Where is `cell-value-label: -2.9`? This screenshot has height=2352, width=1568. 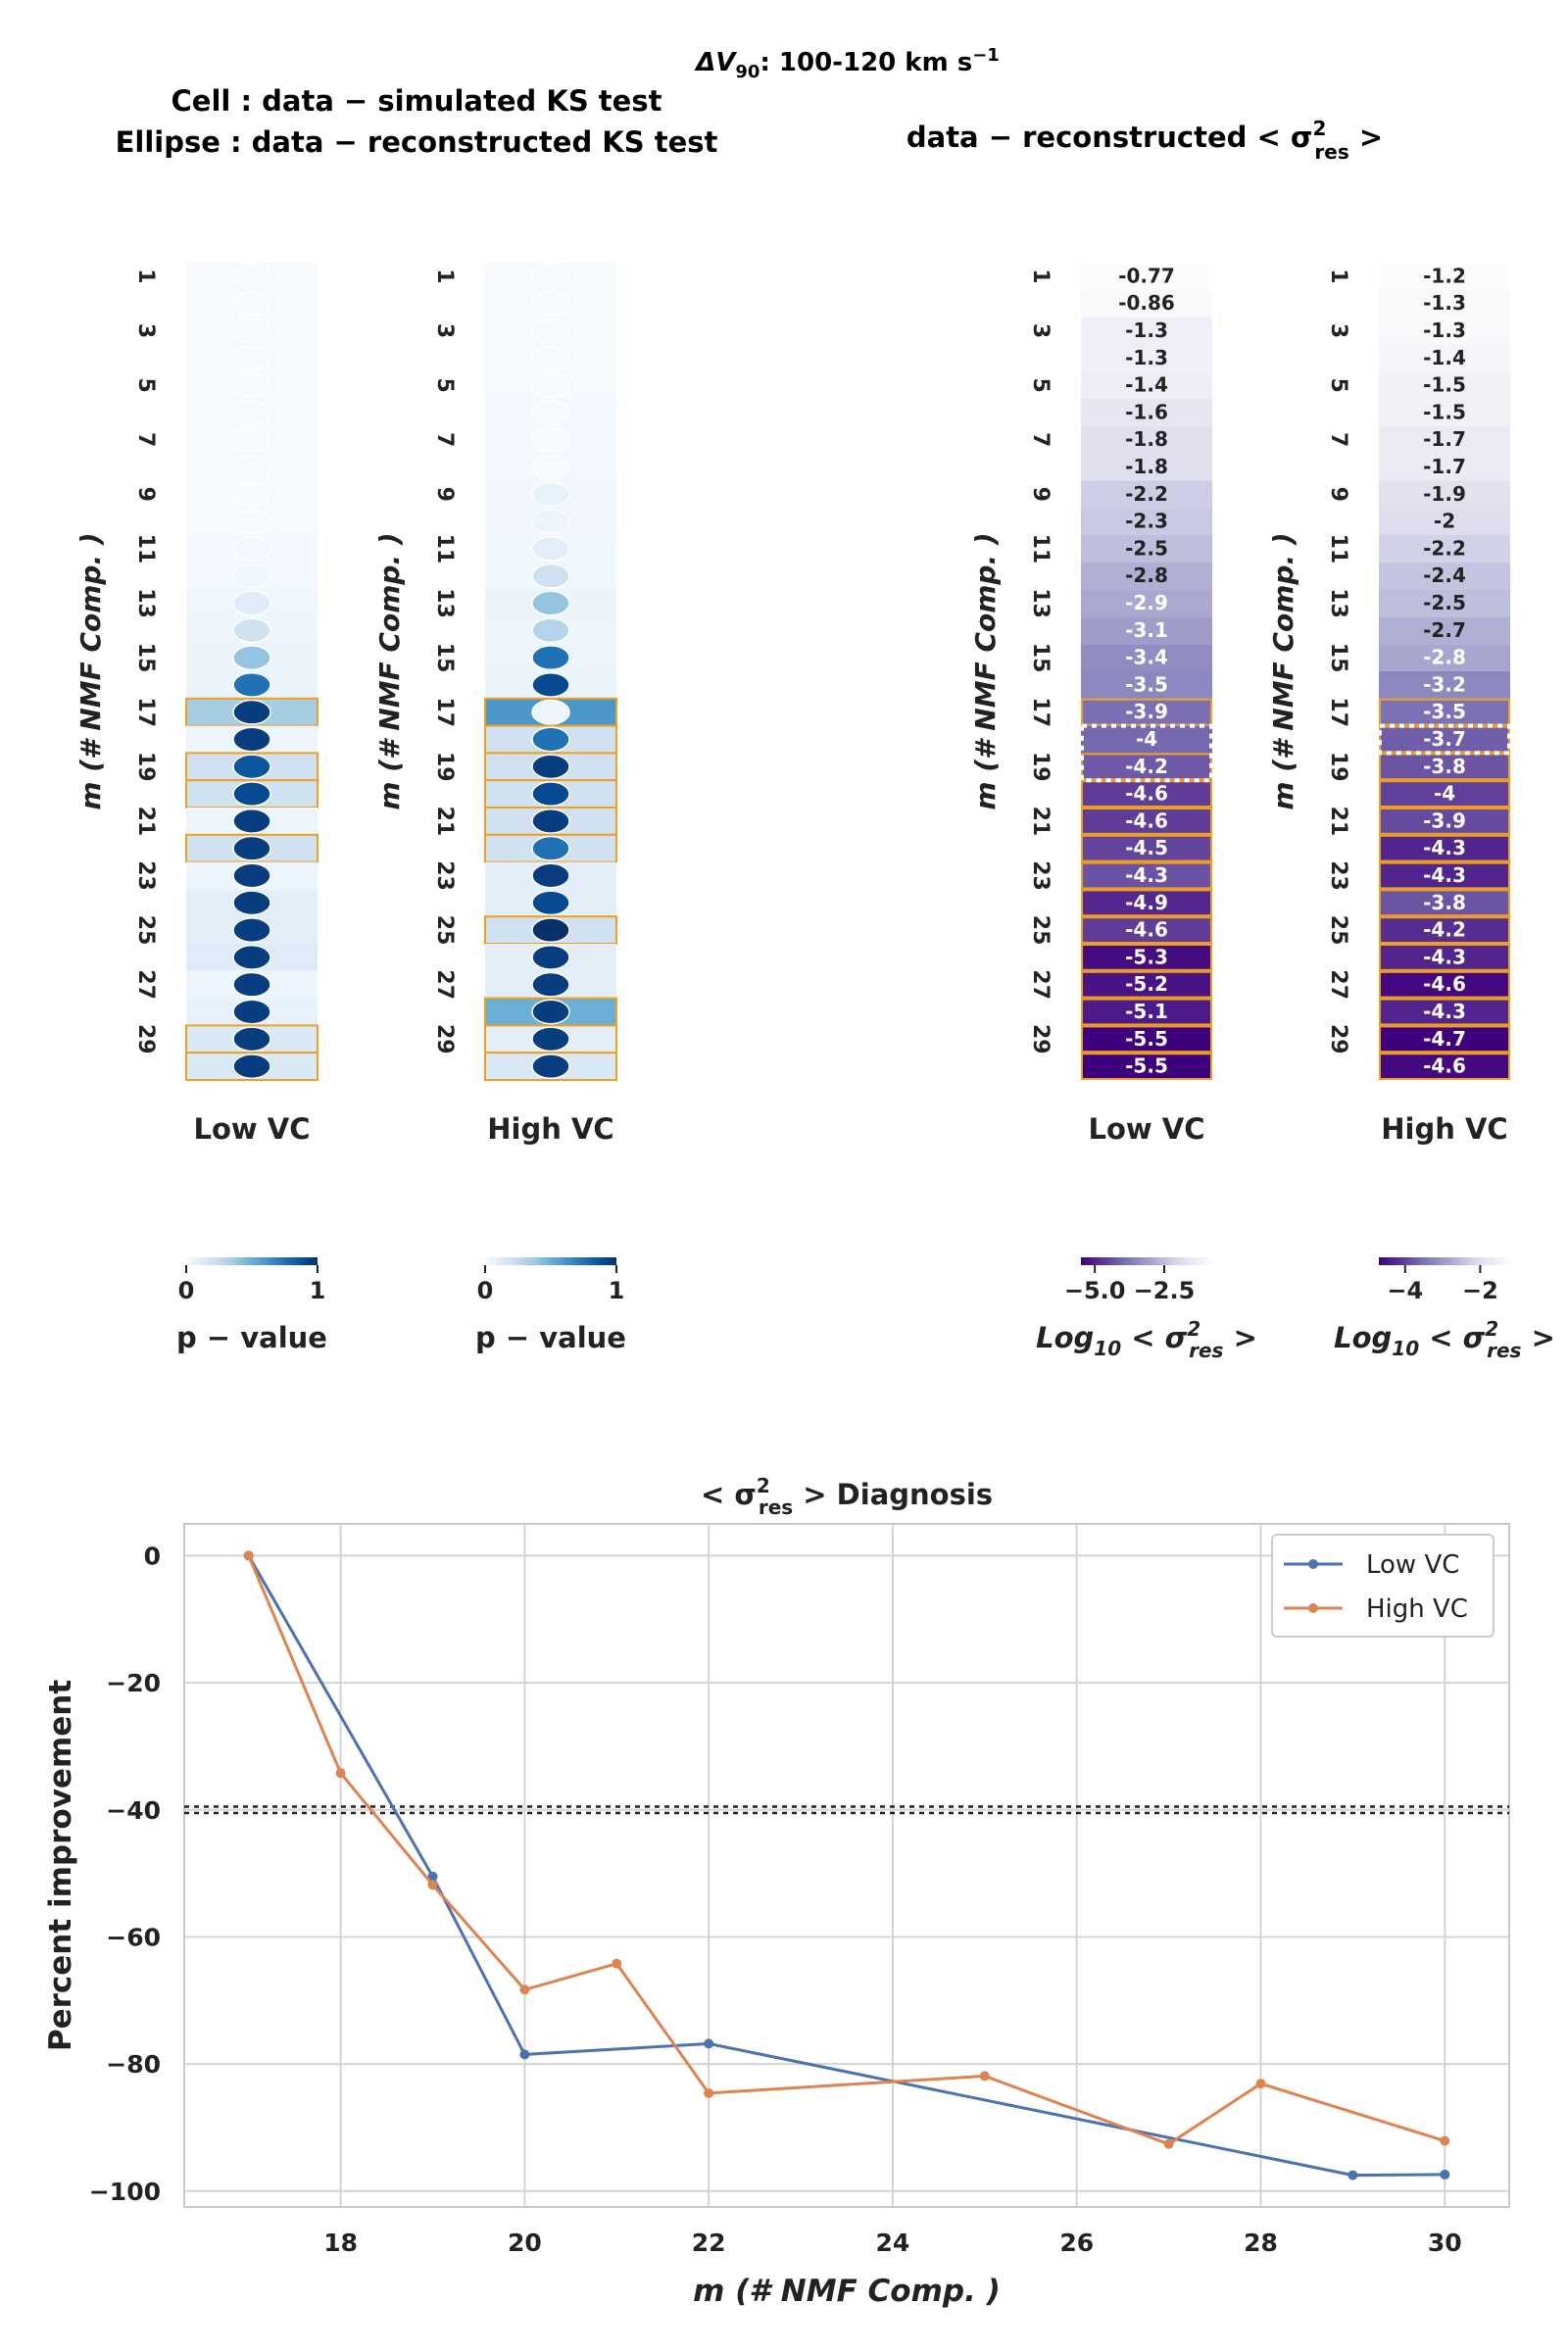 cell-value-label: -2.9 is located at coordinates (1146, 602).